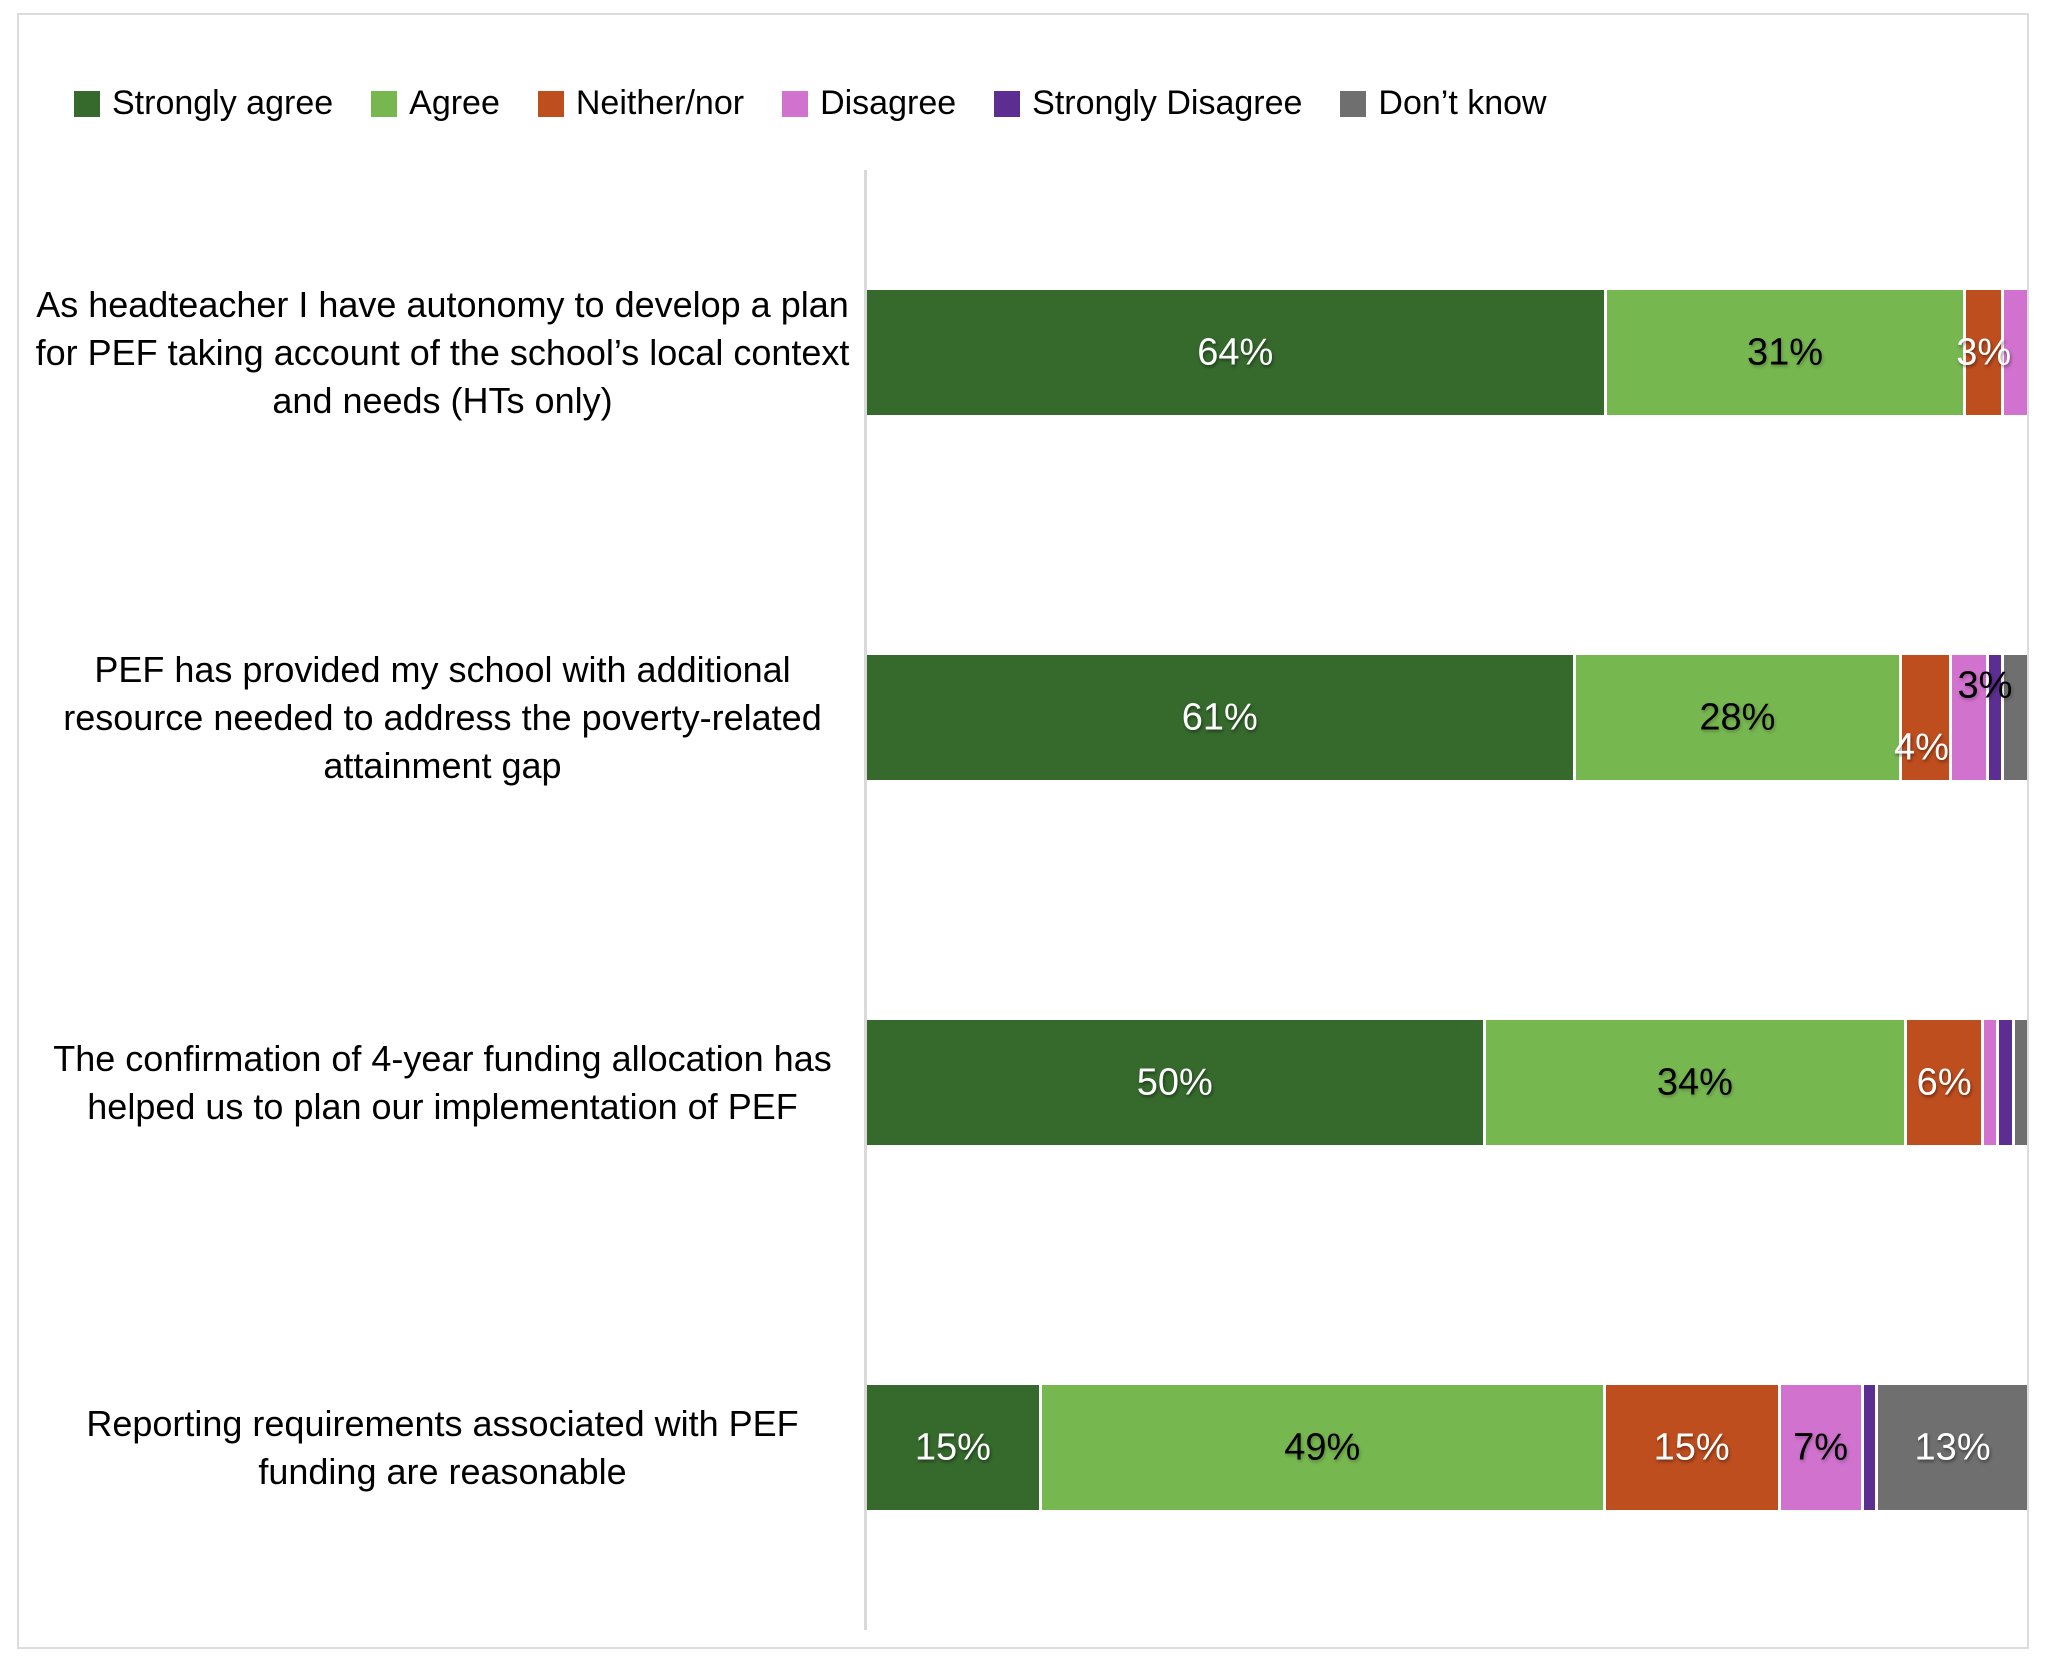  What do you see at coordinates (454, 103) in the screenshot?
I see `legend-label: Agree` at bounding box center [454, 103].